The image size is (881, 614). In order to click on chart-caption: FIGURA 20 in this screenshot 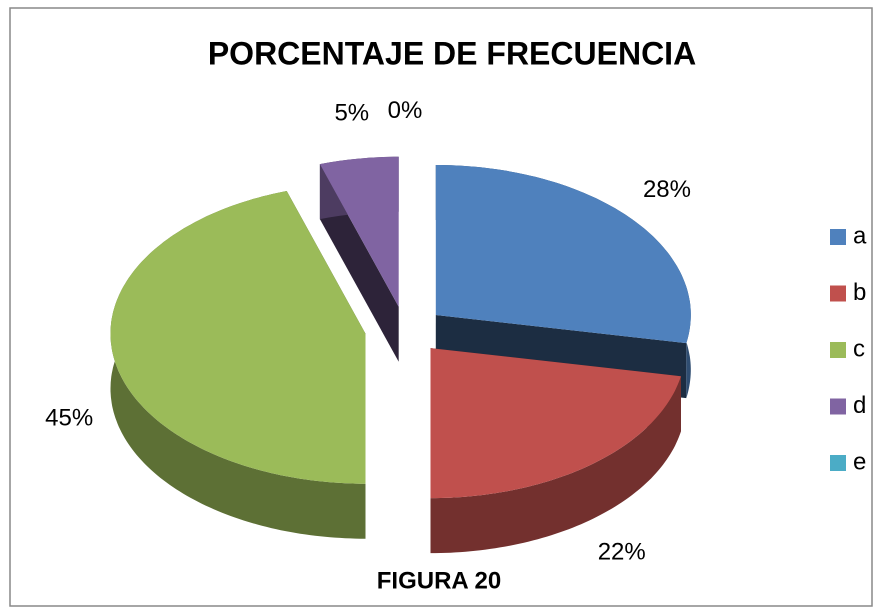, I will do `click(439, 580)`.